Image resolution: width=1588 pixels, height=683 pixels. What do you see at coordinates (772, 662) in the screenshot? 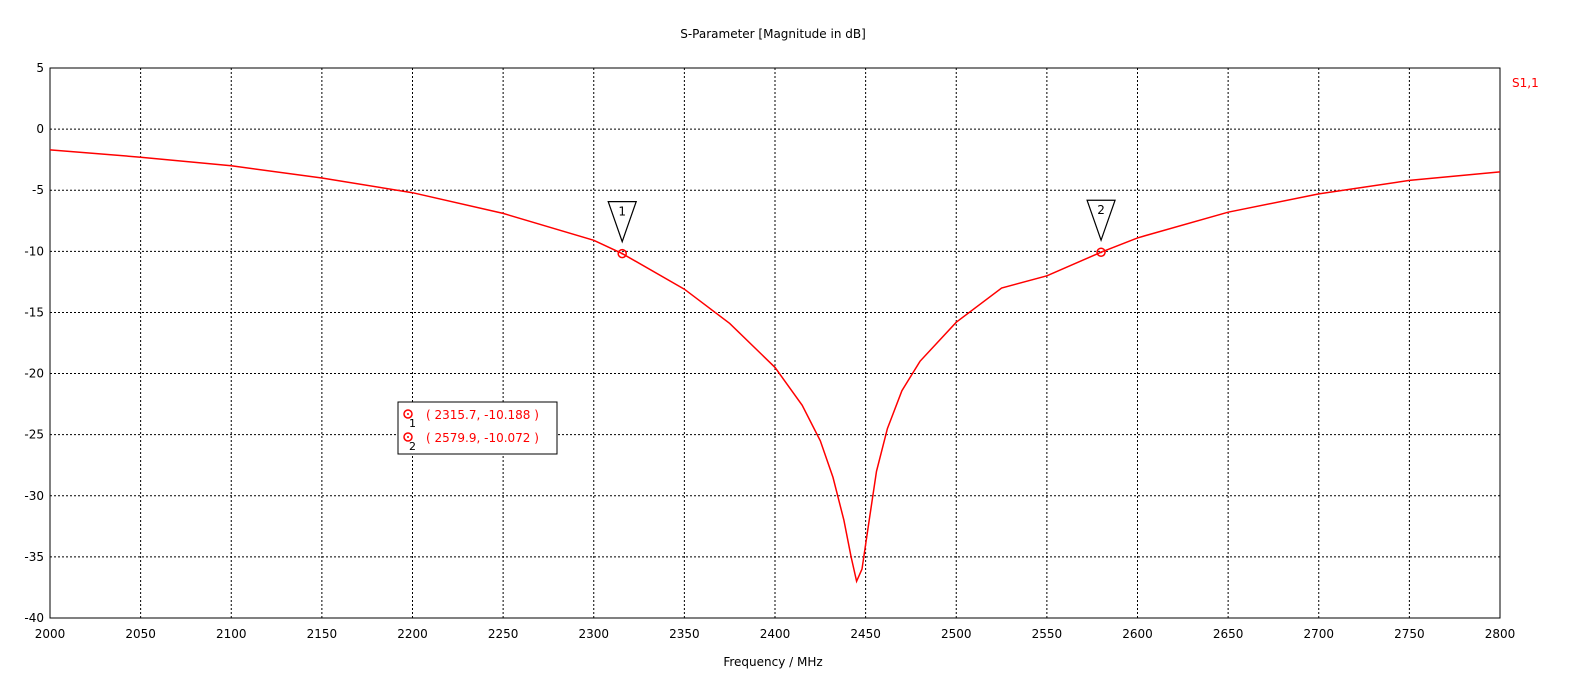
I see `x-axis-label: Frequency / MHz` at bounding box center [772, 662].